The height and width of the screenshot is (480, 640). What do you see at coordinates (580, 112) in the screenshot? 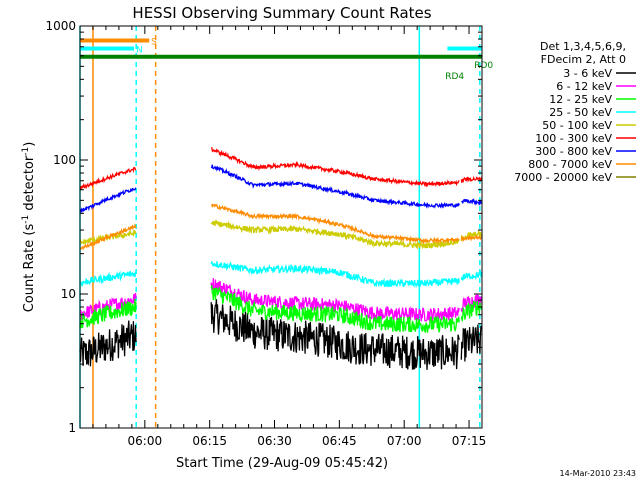
I see `legend-label-3: 25 - 50 keV` at bounding box center [580, 112].